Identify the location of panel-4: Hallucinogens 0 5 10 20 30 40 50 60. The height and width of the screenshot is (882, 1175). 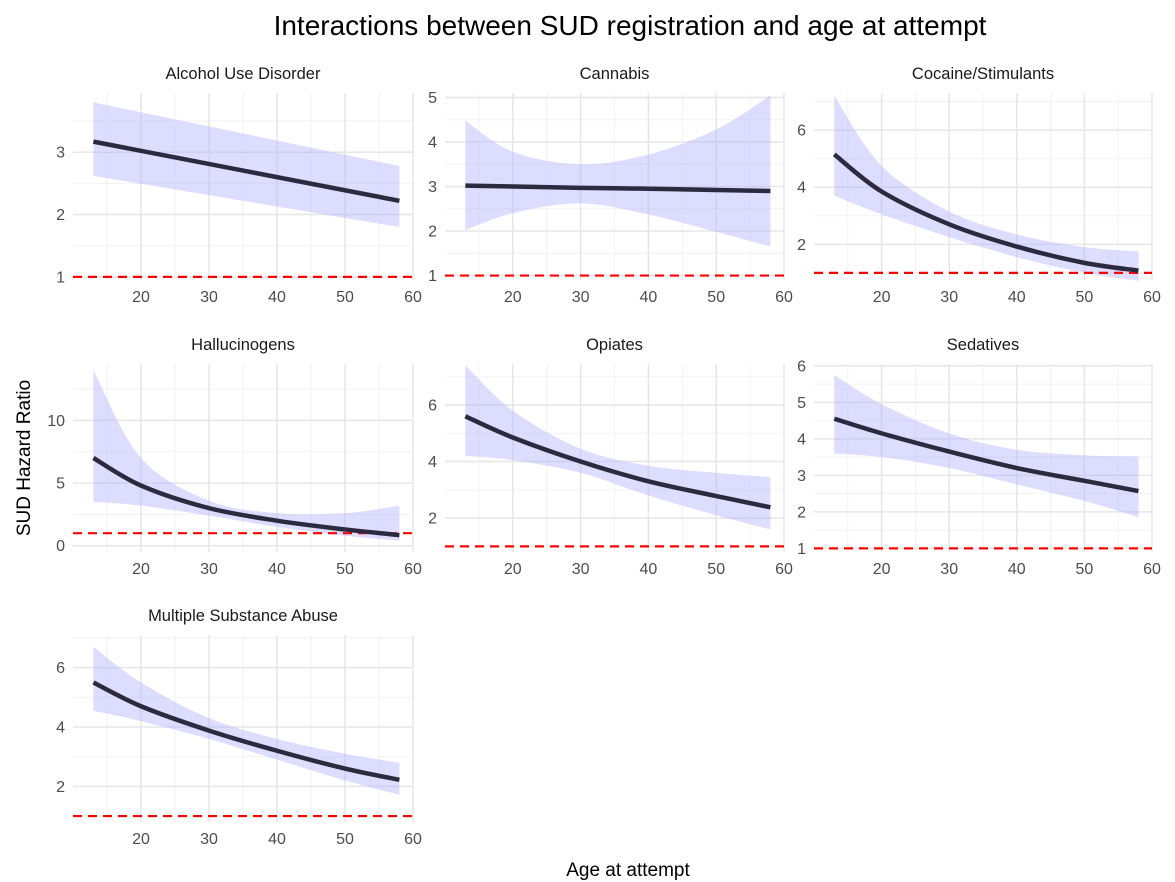
(234, 457).